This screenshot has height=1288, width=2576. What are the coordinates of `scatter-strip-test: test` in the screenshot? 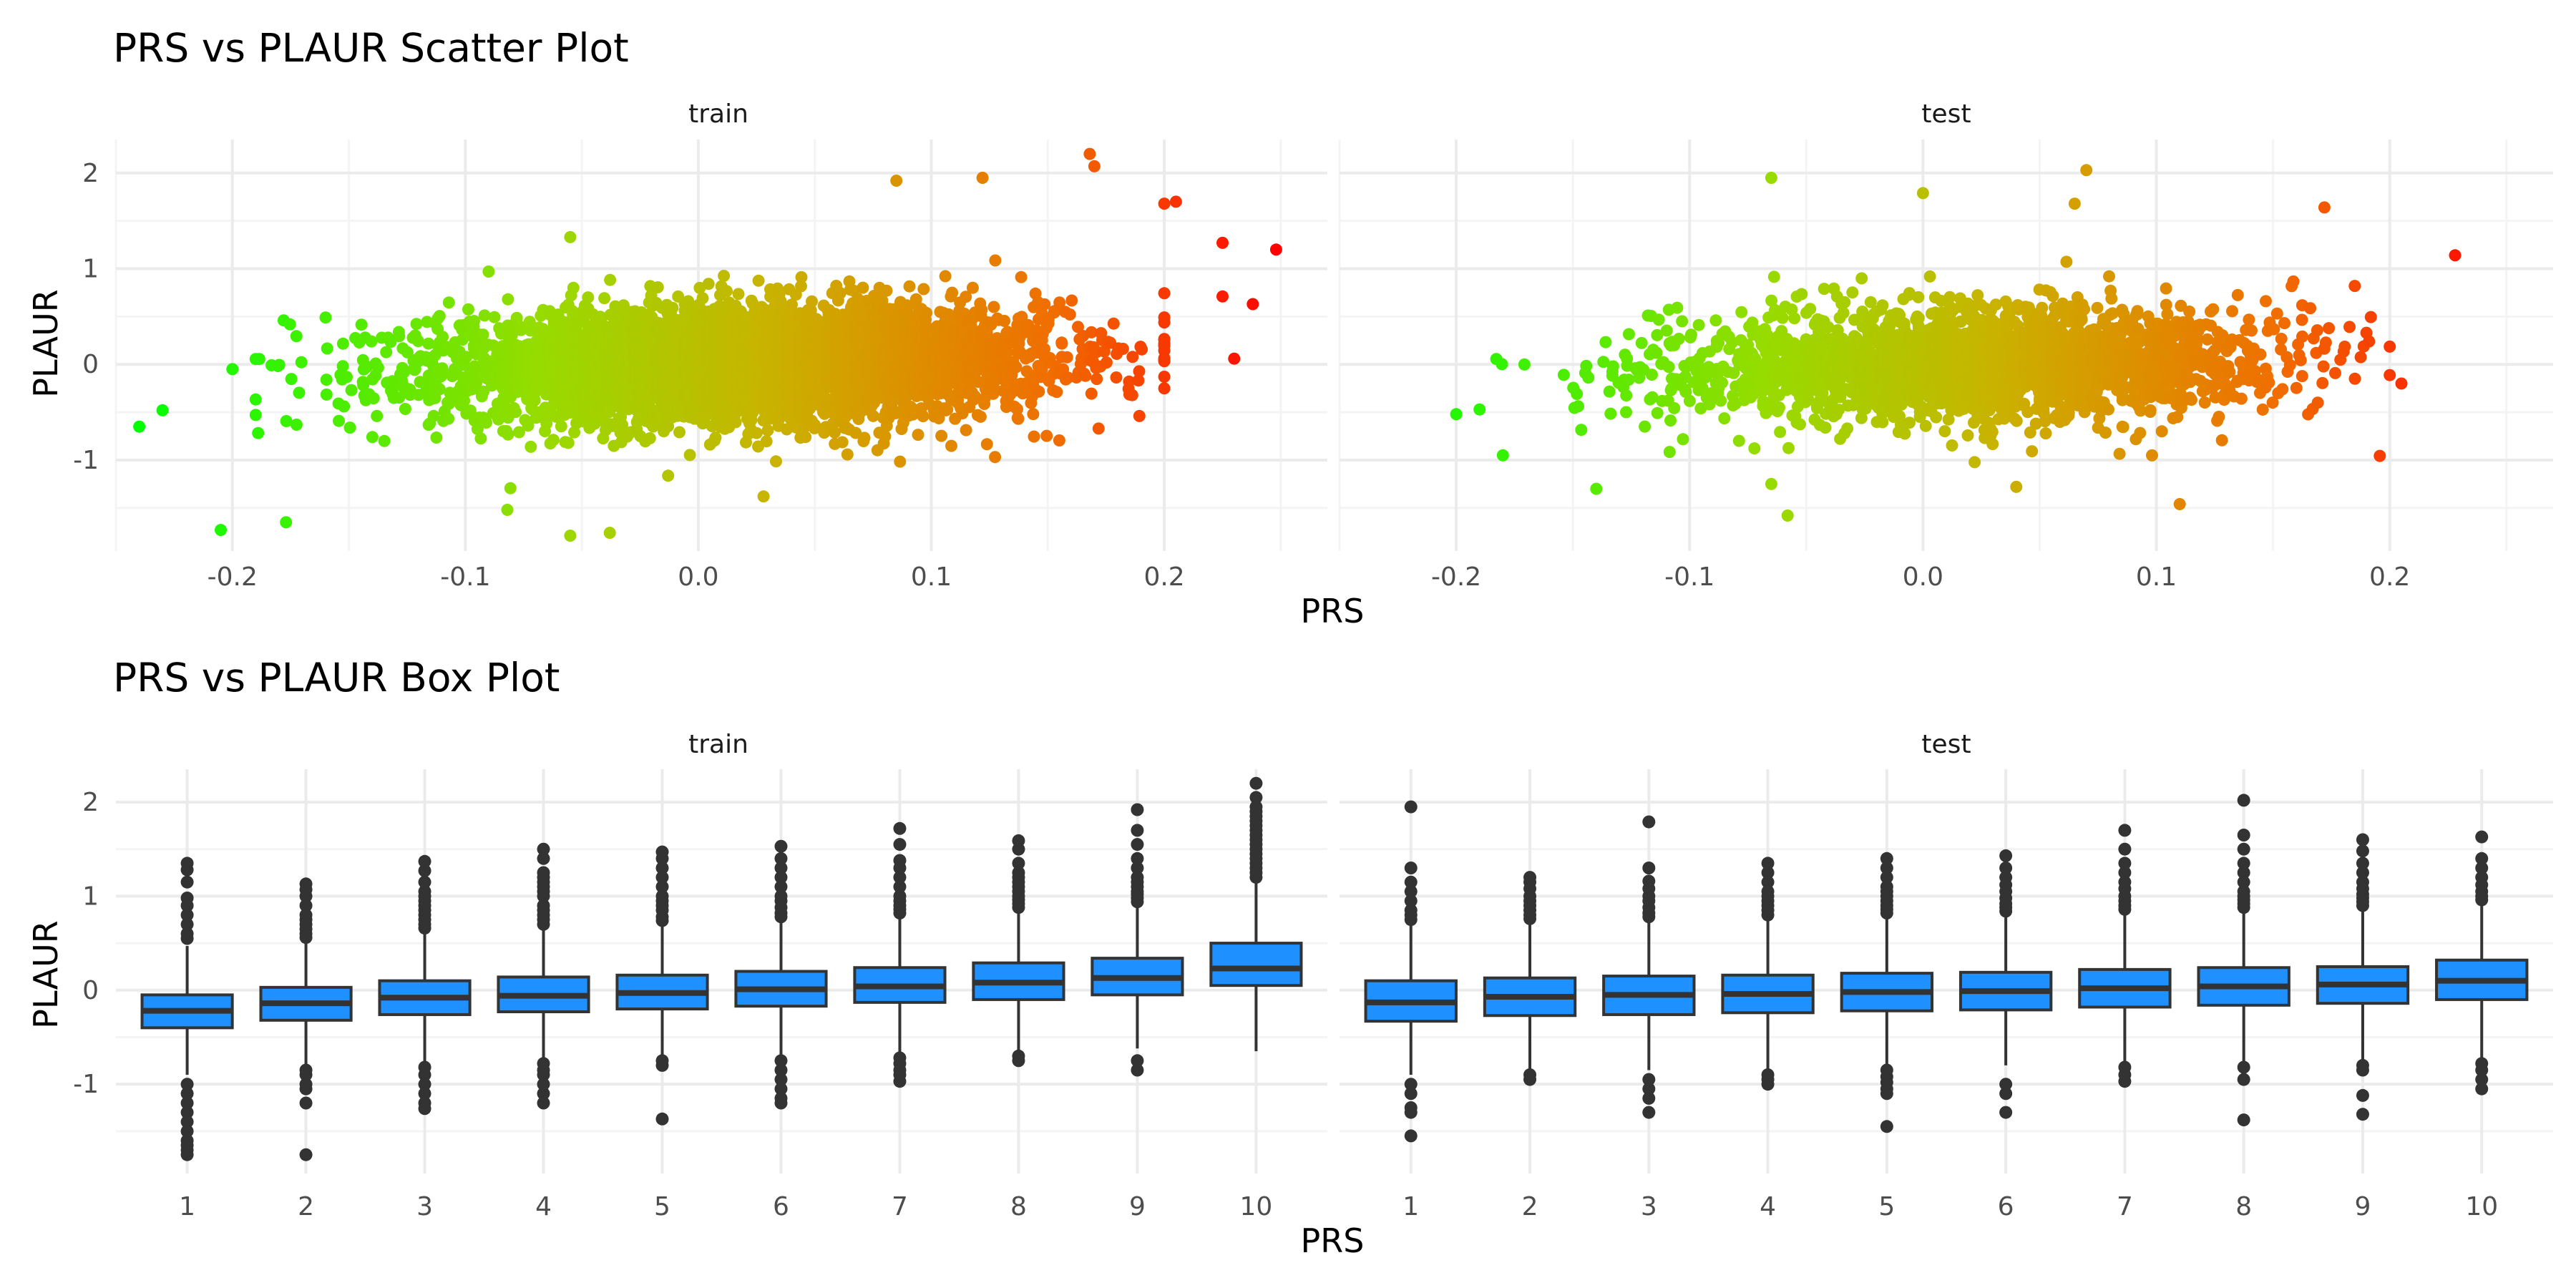 It's located at (1946, 114).